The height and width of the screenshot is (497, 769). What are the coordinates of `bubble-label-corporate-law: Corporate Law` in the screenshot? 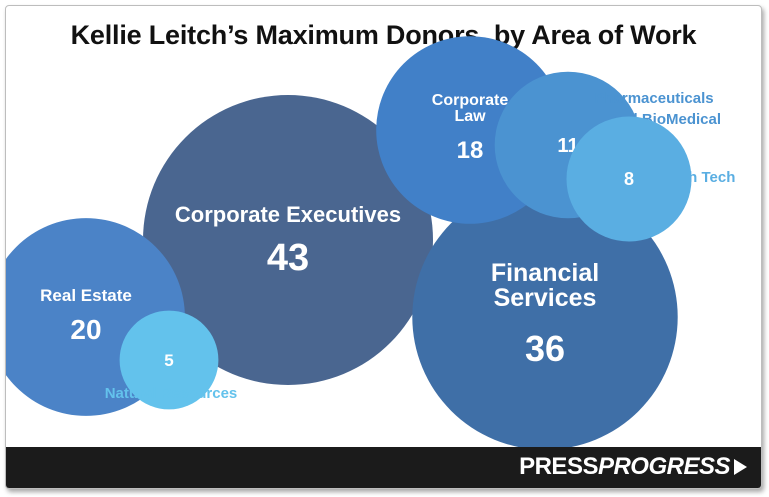 It's located at (470, 108).